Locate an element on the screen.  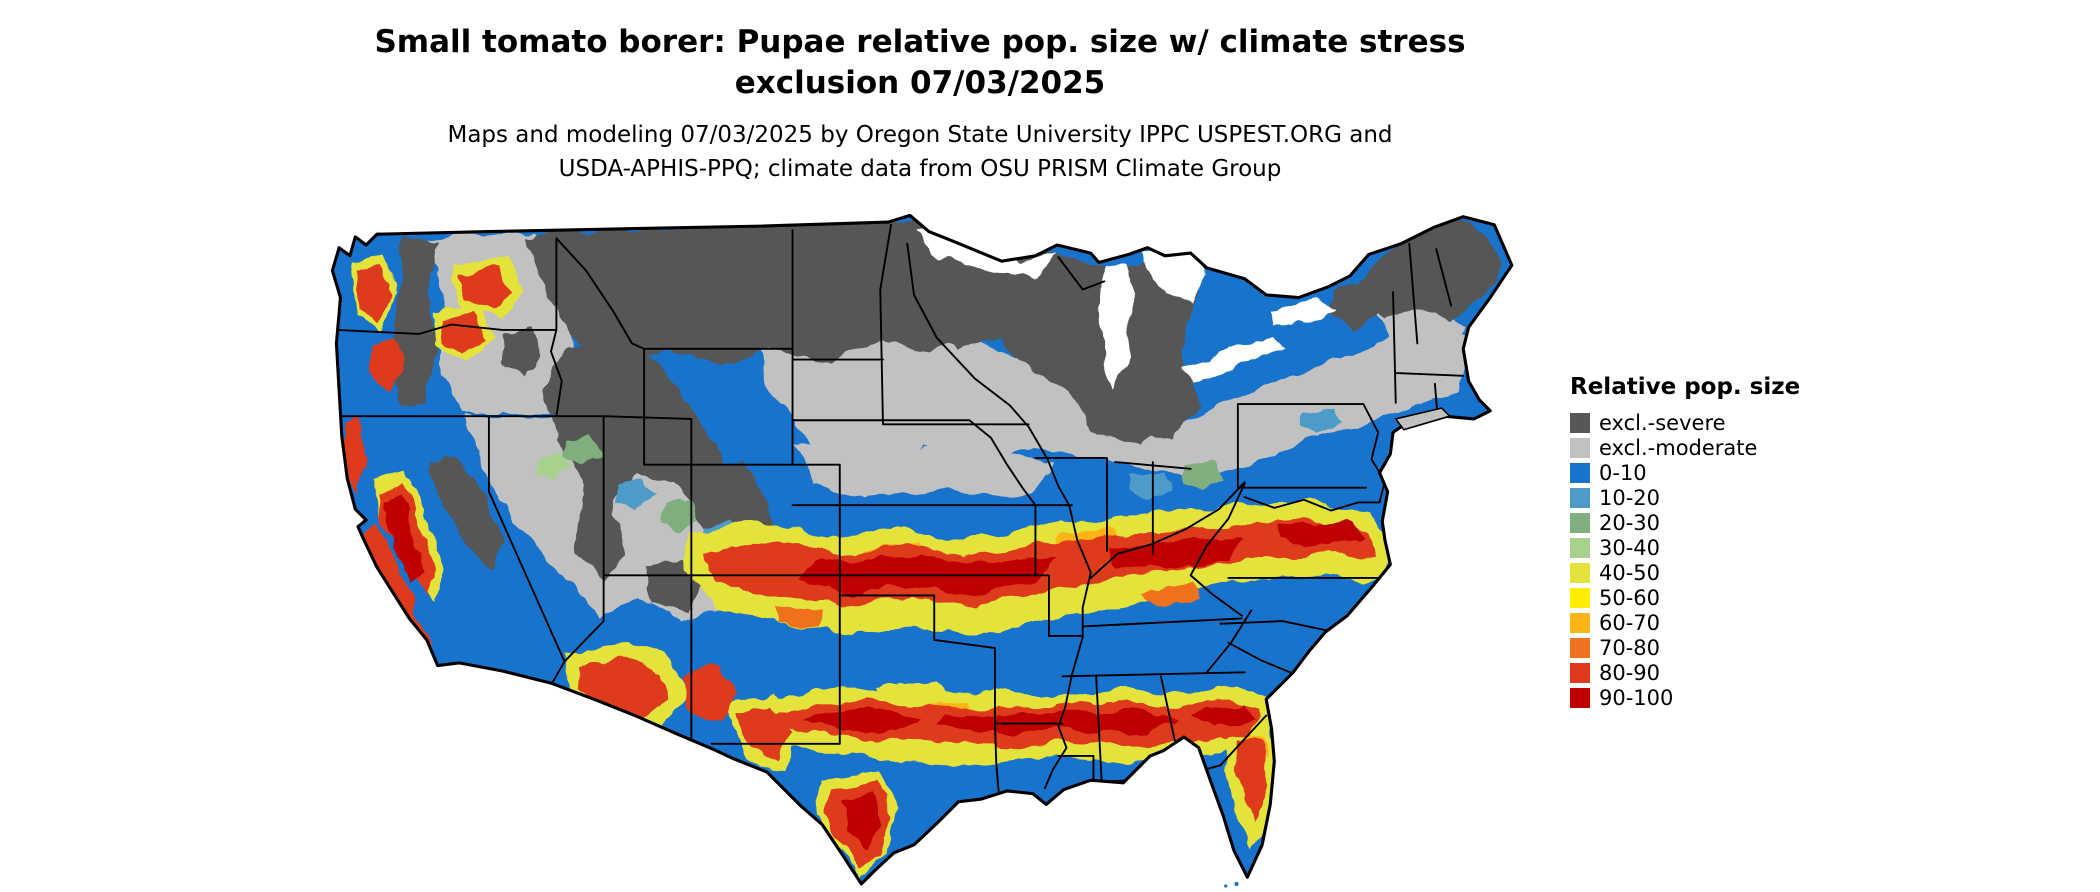
legend-item: 50-60 is located at coordinates (1685, 597).